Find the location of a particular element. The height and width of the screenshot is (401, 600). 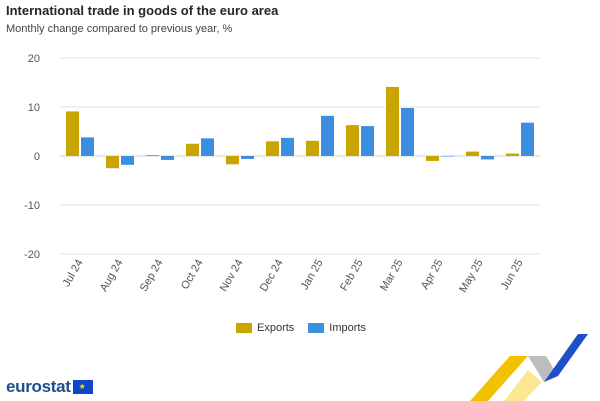

logo-text: eurostat is located at coordinates (38, 386).